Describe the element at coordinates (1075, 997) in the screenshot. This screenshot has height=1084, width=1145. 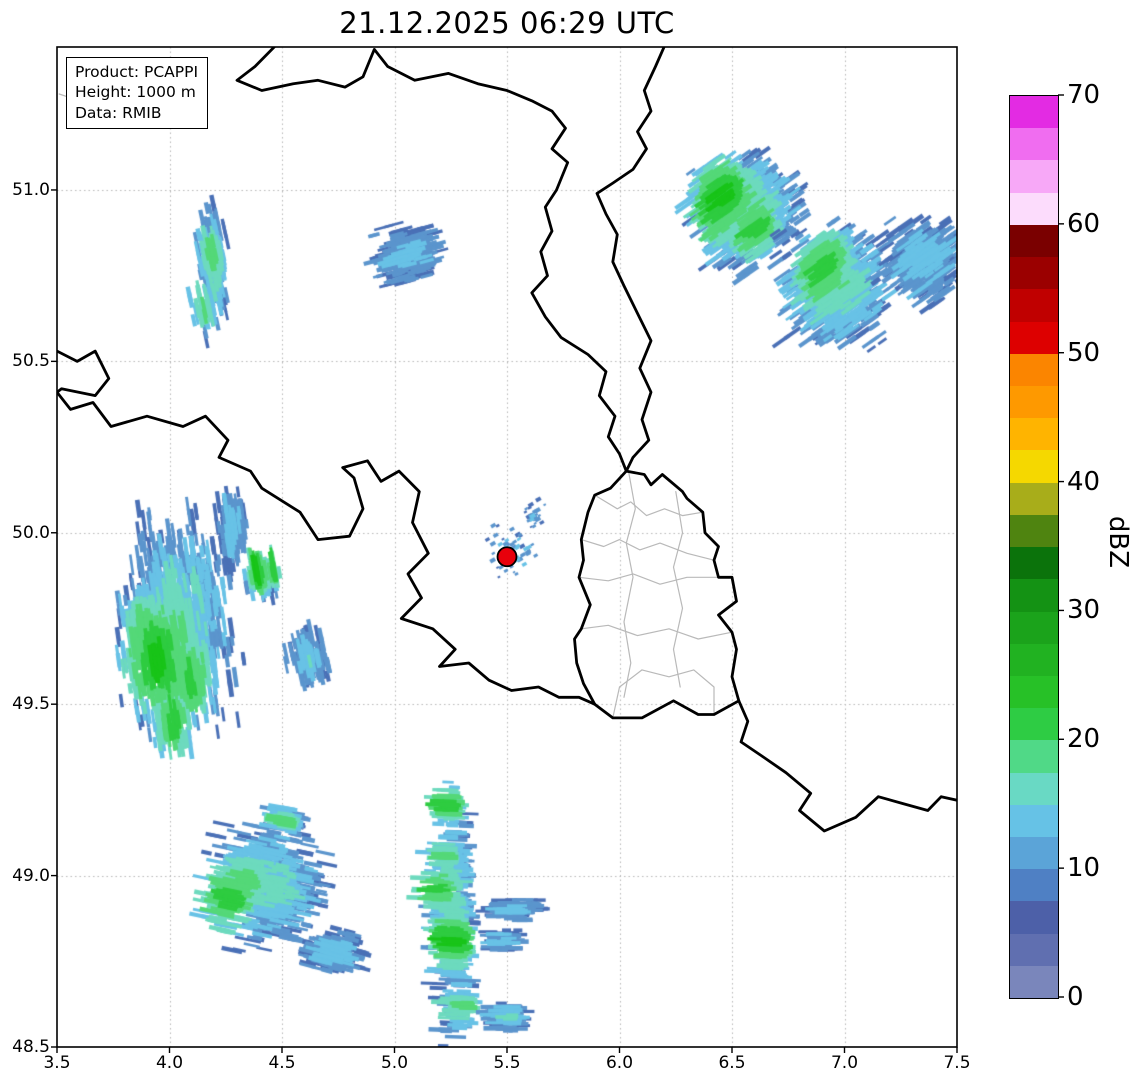
I see `colorbar-tick-label: 0` at that location.